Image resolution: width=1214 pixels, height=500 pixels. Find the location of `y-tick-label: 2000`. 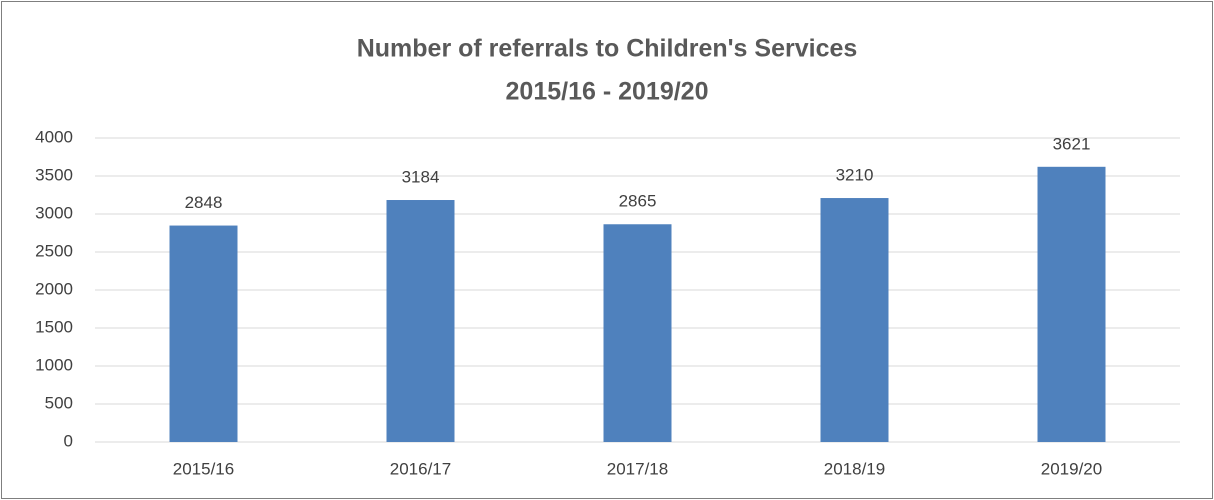

y-tick-label: 2000 is located at coordinates (54, 288).